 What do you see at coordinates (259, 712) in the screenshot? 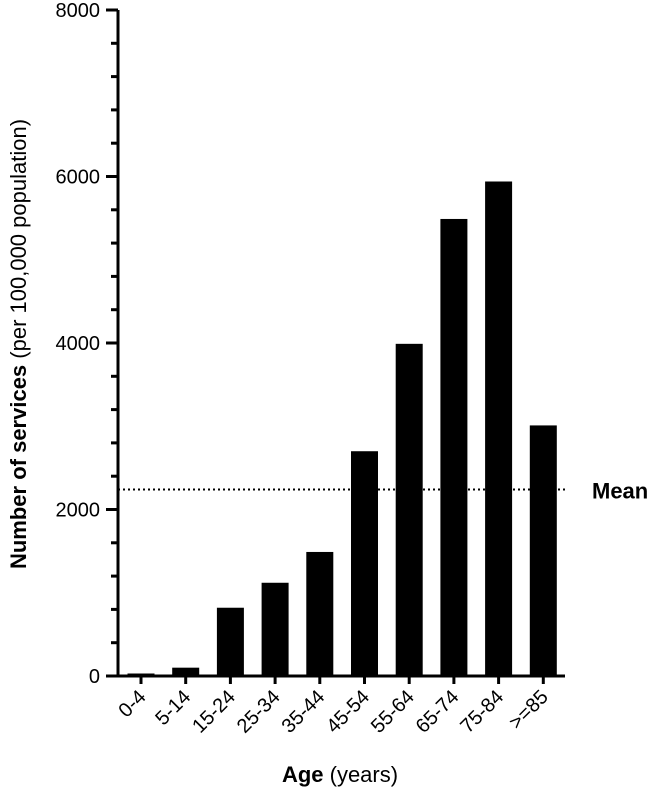
I see `x-tick-label: 25-34` at bounding box center [259, 712].